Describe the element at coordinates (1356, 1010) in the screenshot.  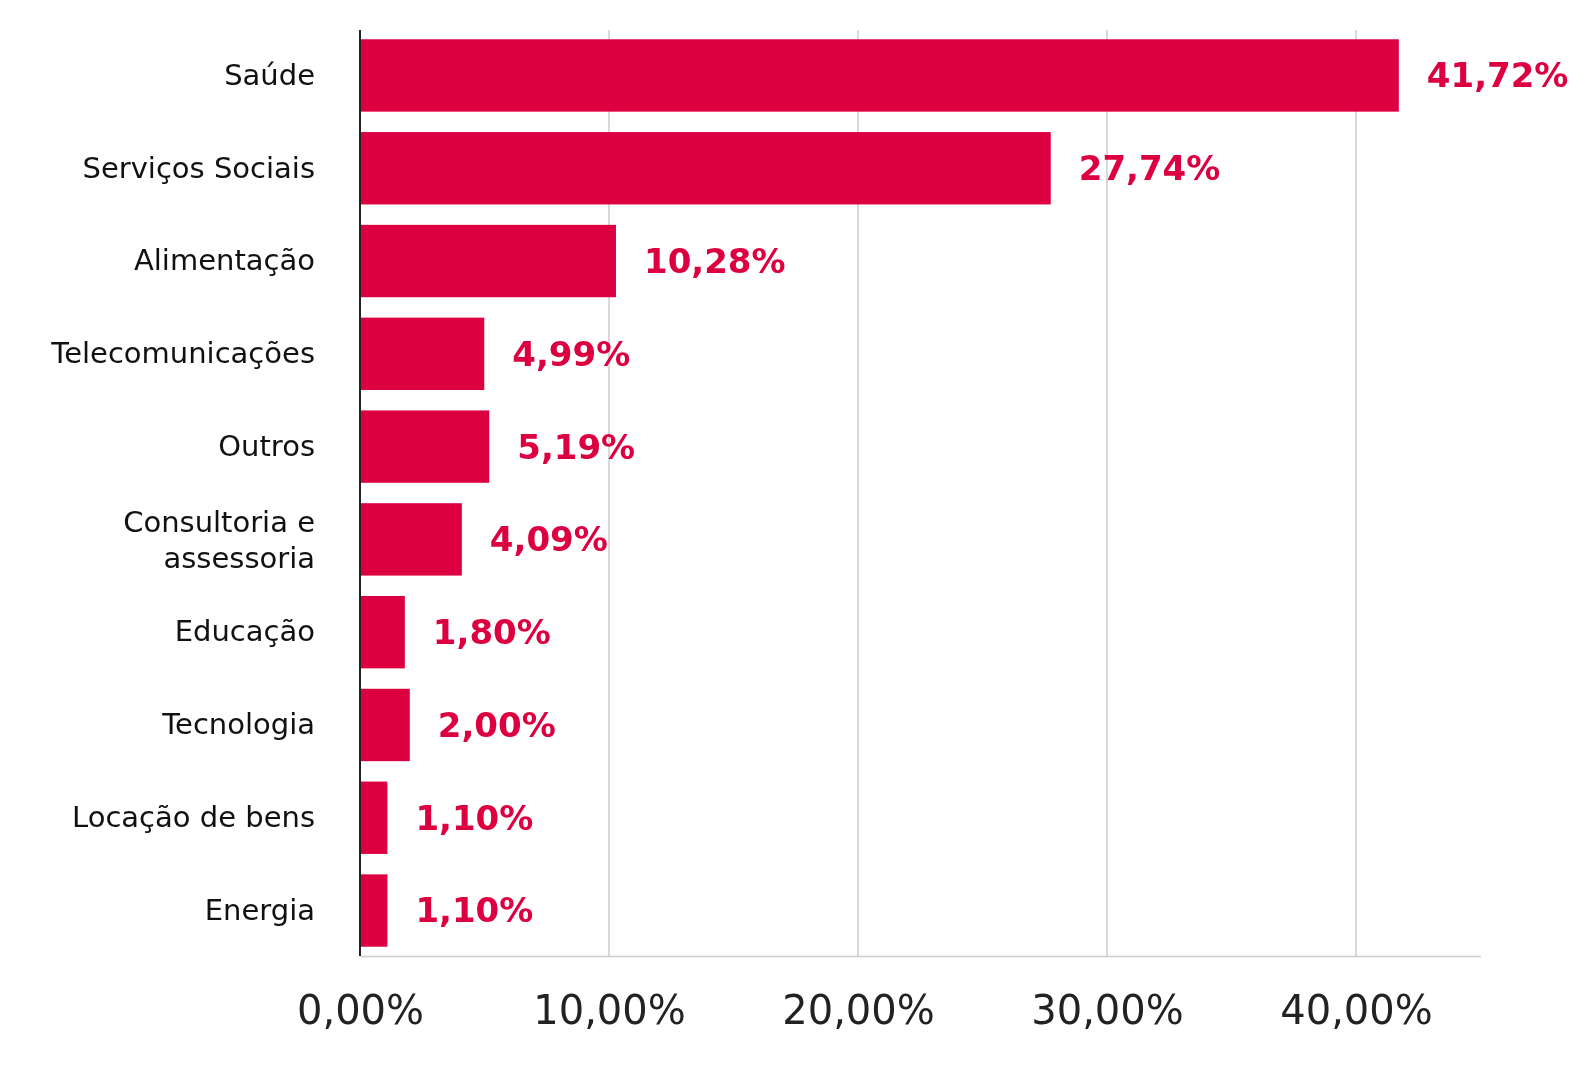
I see `x-tick-label: 40,00%` at that location.